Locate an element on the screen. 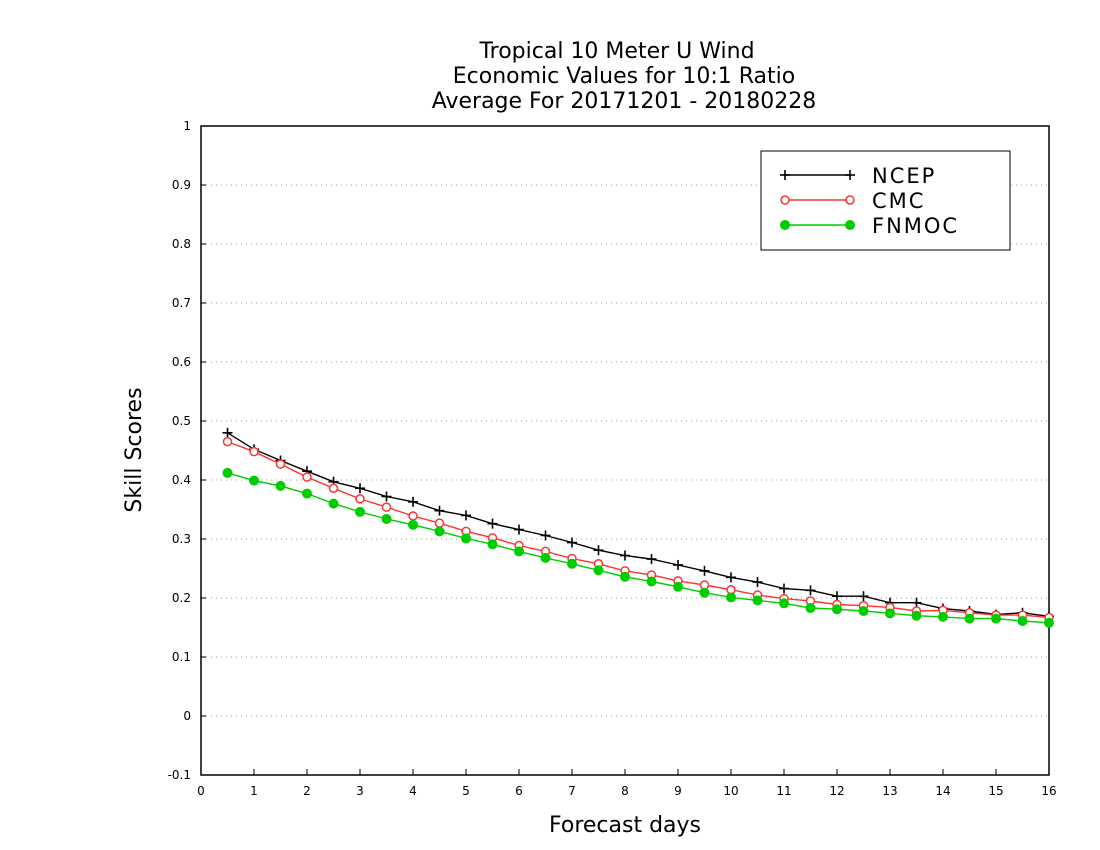  x-axis: 0 1 2 3 4 5 6 7 8 9 10 11 12 13 14 15 16 is located at coordinates (627, 783).